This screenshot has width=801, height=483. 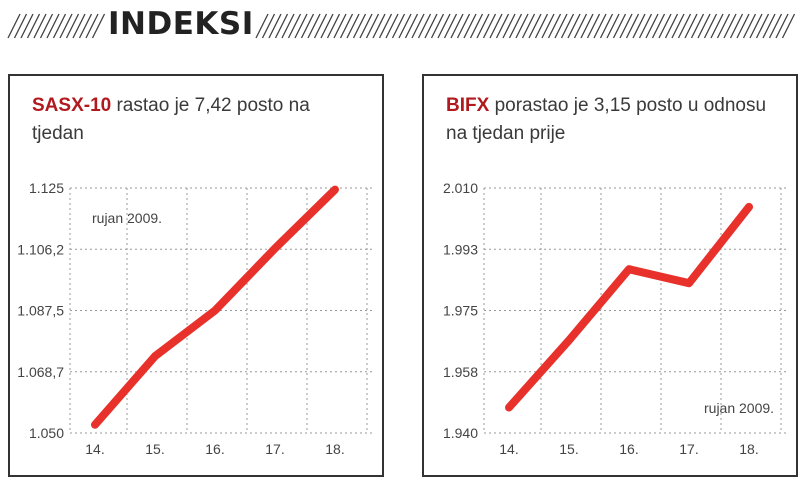 I want to click on y-tick-label: 1.068,7, so click(x=40, y=372).